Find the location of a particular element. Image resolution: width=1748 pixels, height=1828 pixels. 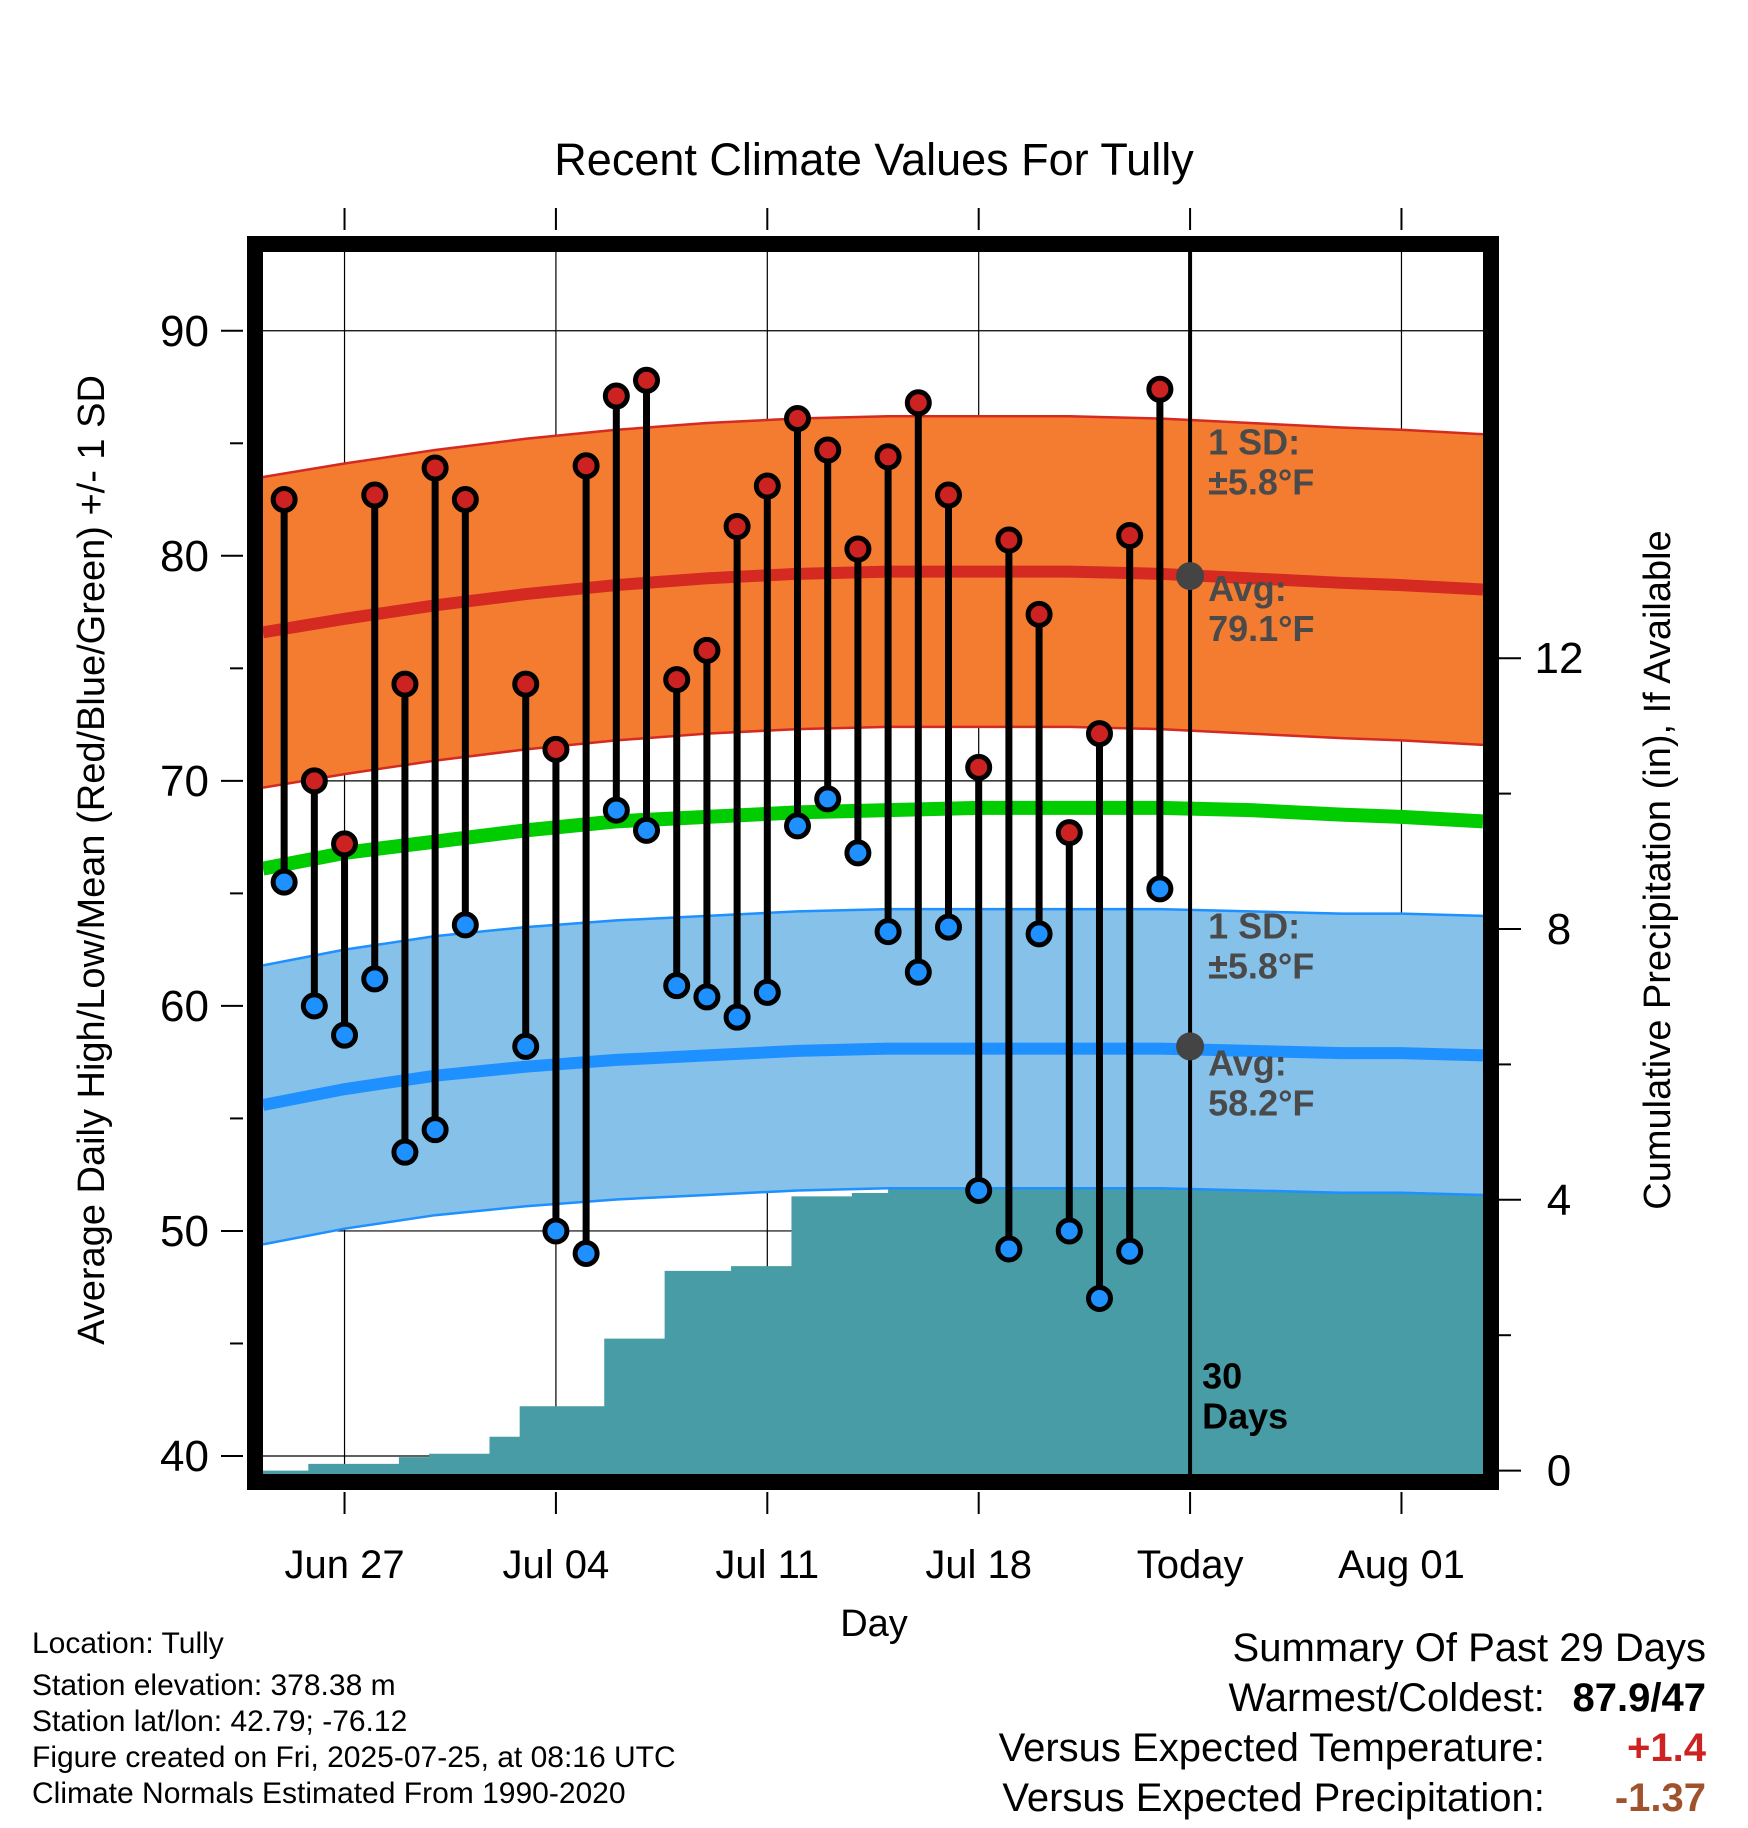

x-tick-label: Aug 01 is located at coordinates (1401, 1565).